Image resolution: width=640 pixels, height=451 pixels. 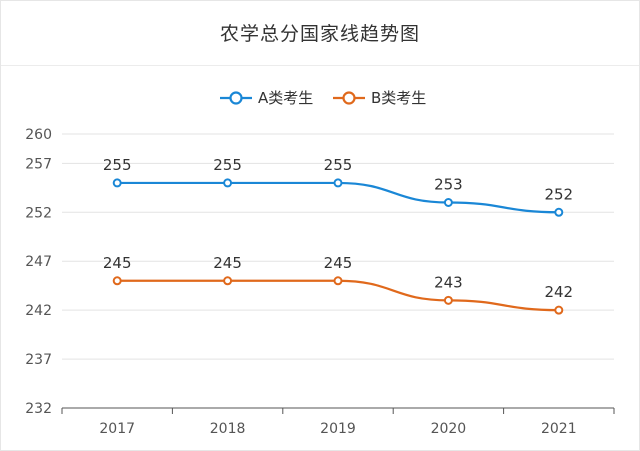 I want to click on data-label: 243, so click(x=448, y=282).